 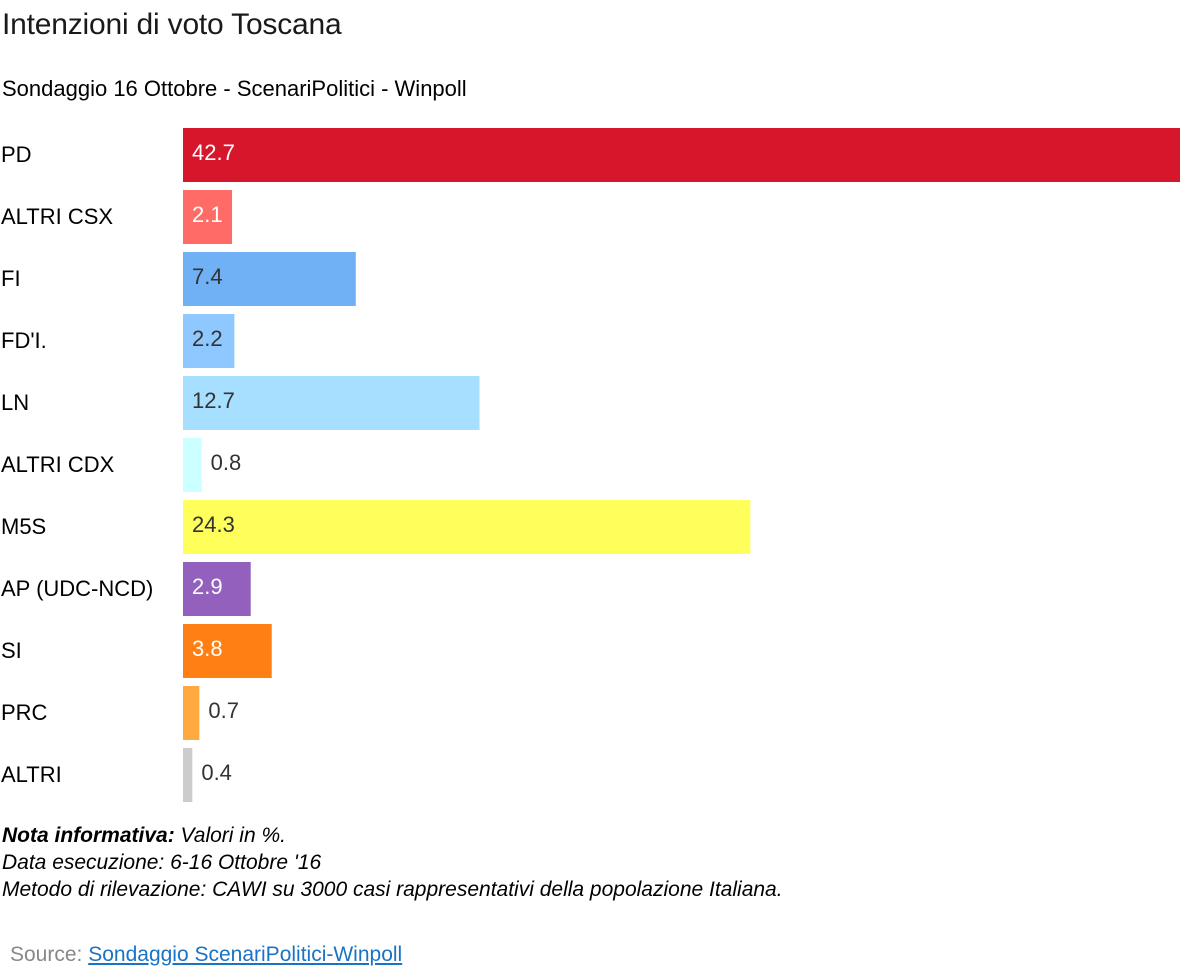 What do you see at coordinates (23, 526) in the screenshot?
I see `category-label-m5s: M5S` at bounding box center [23, 526].